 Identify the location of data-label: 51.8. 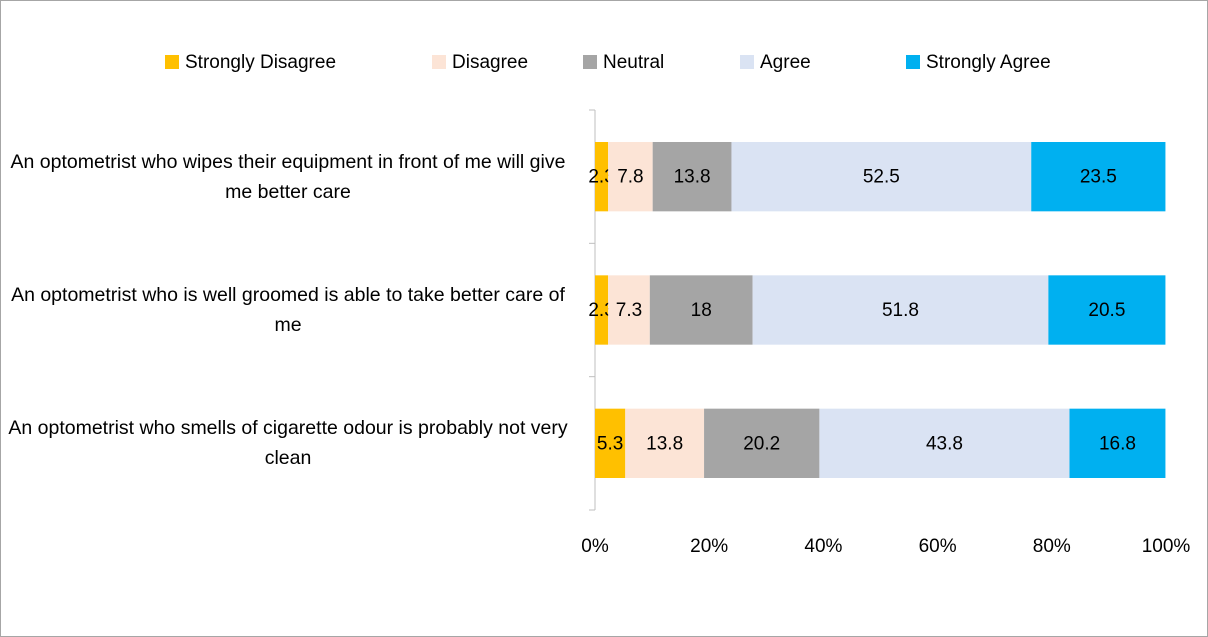
(900, 310).